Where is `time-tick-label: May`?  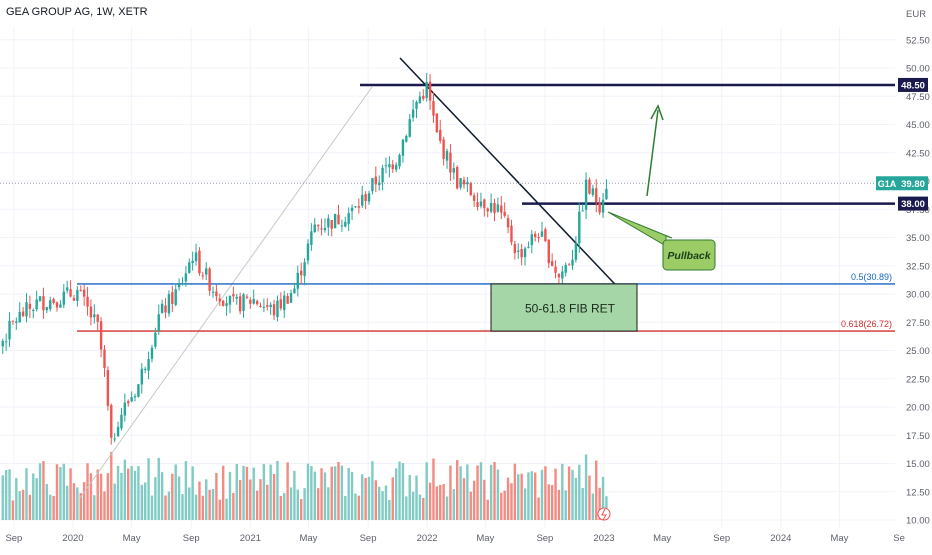 time-tick-label: May is located at coordinates (132, 538).